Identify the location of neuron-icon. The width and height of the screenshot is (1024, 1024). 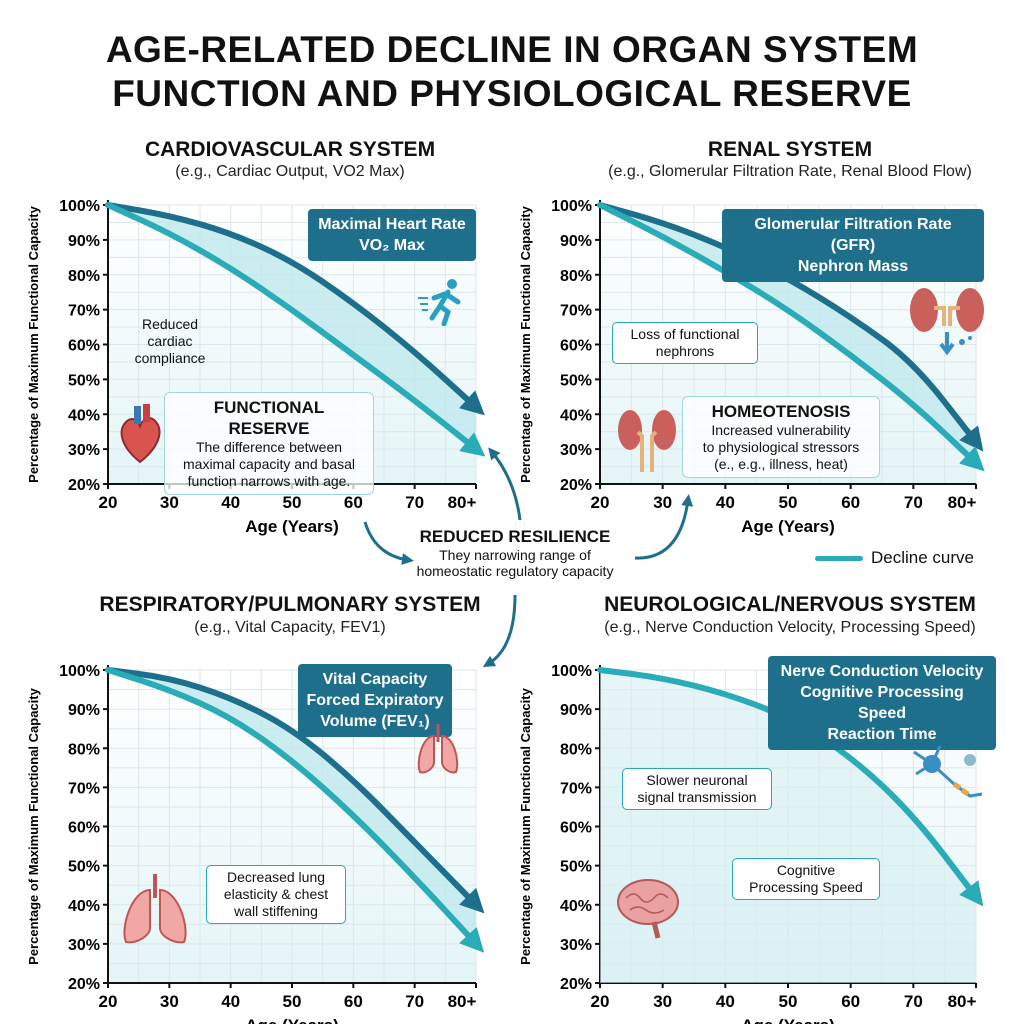
(948, 771).